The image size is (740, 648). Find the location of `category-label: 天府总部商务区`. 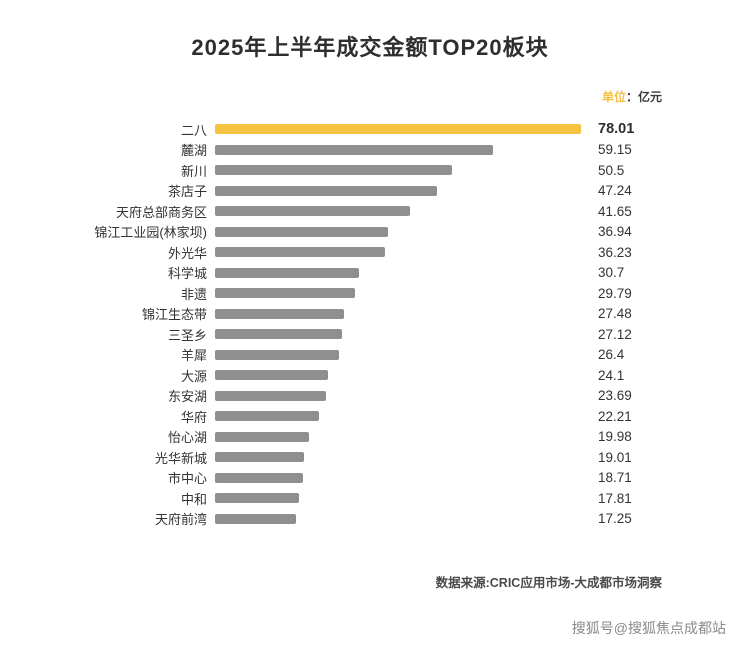

category-label: 天府总部商务区 is located at coordinates (161, 212).